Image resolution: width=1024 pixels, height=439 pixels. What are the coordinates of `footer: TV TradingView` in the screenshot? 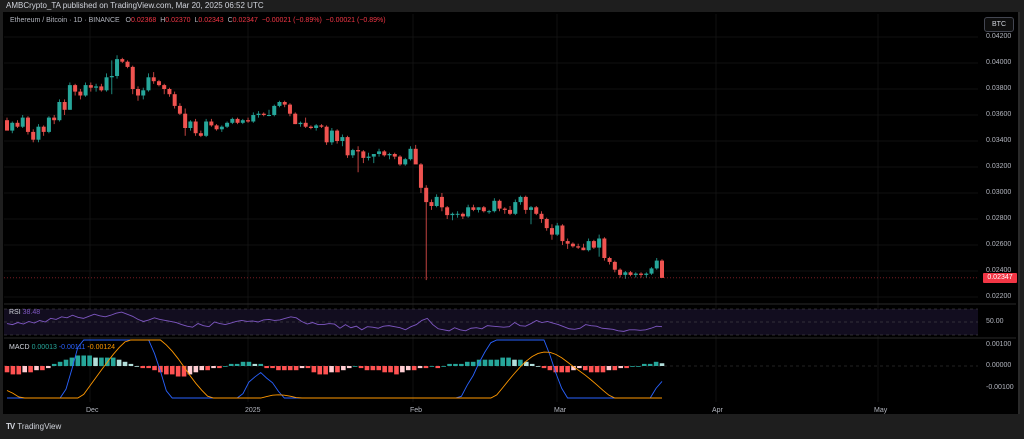 It's located at (512, 427).